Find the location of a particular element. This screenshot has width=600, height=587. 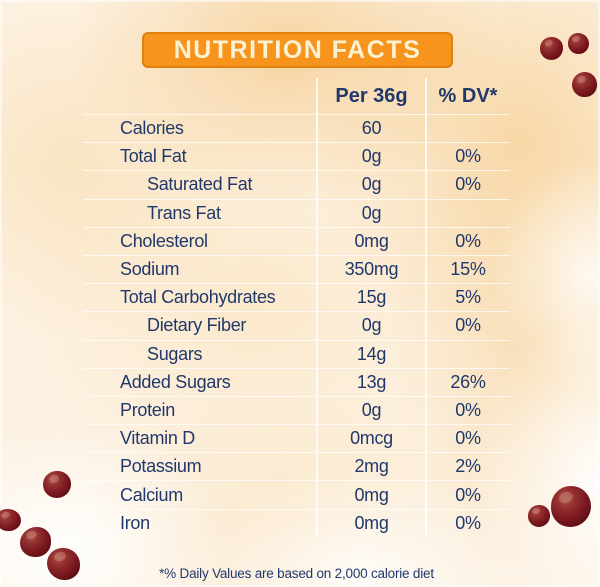

row-label: Cholesterol is located at coordinates (164, 240).